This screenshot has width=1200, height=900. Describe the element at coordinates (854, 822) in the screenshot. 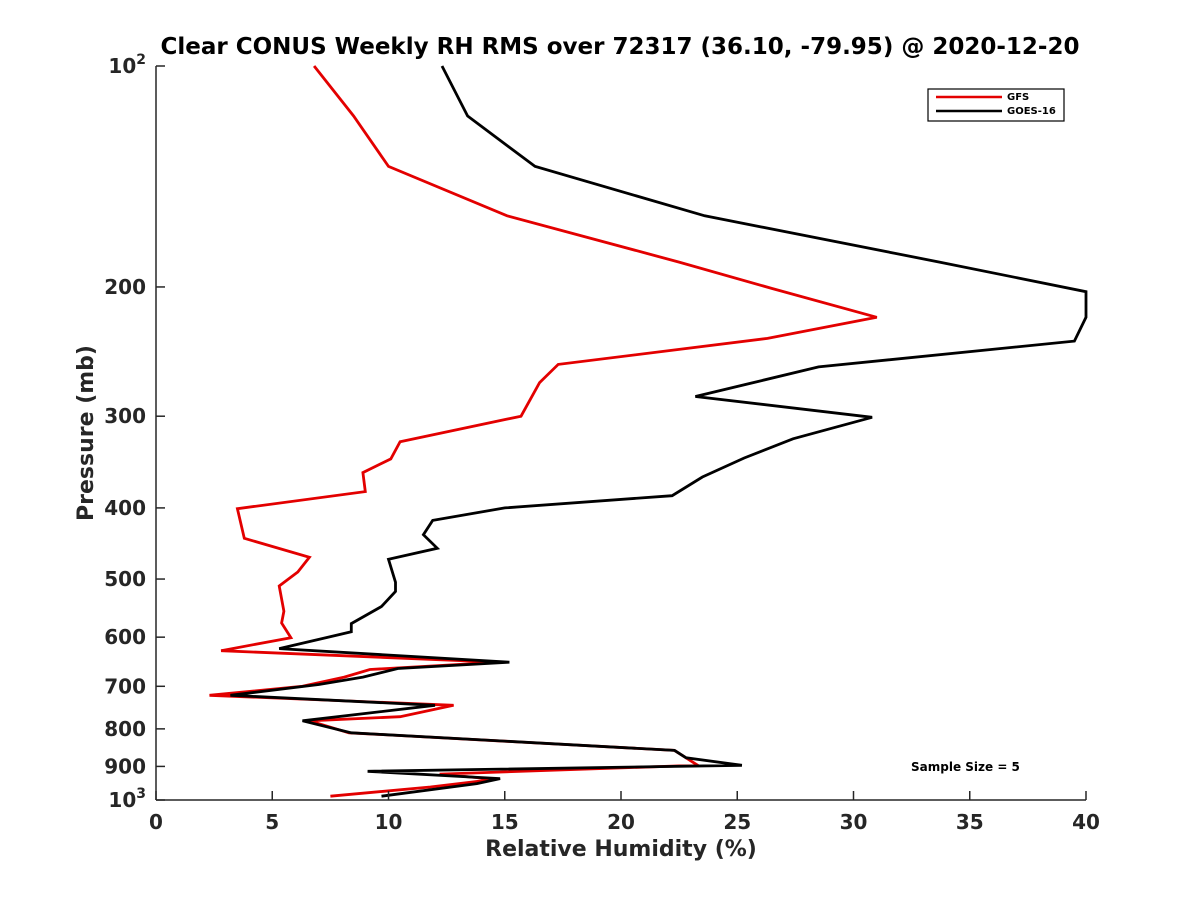

I see `x-tick-label: 30` at that location.